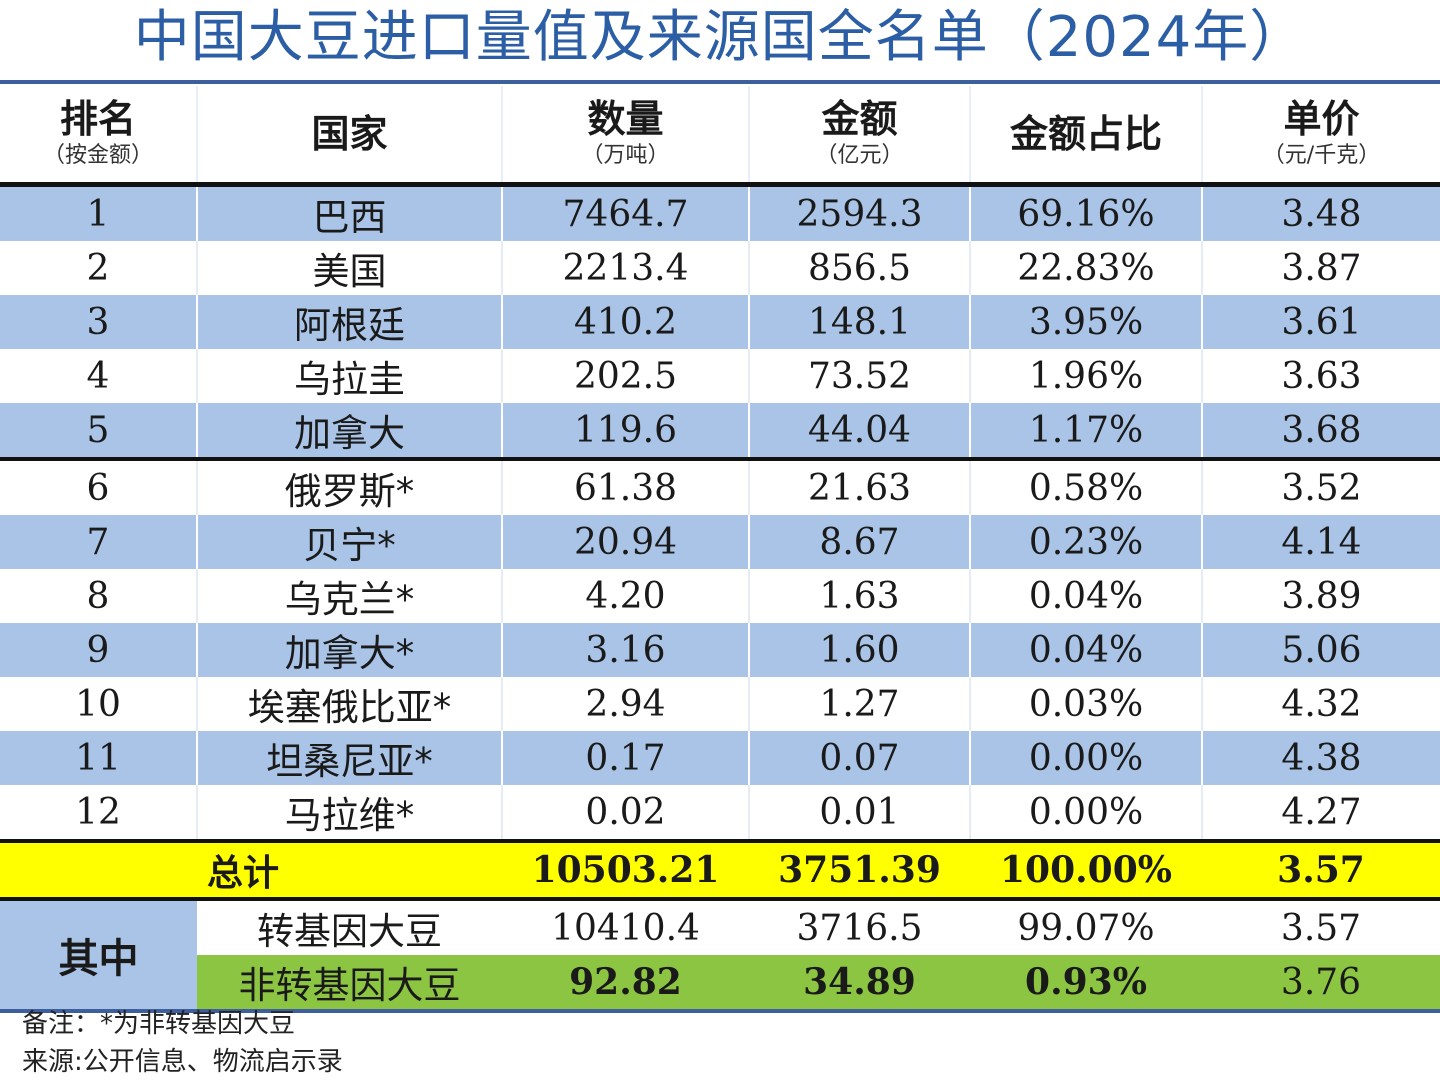 This screenshot has height=1089, width=1440. What do you see at coordinates (98, 322) in the screenshot?
I see `rank-cell: 3` at bounding box center [98, 322].